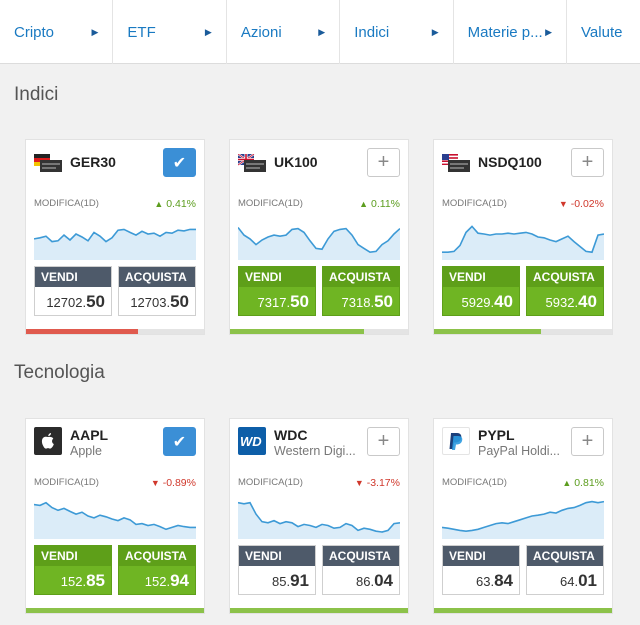 The width and height of the screenshot is (640, 625). I want to click on instrument-symbol: NSDQ100, so click(510, 162).